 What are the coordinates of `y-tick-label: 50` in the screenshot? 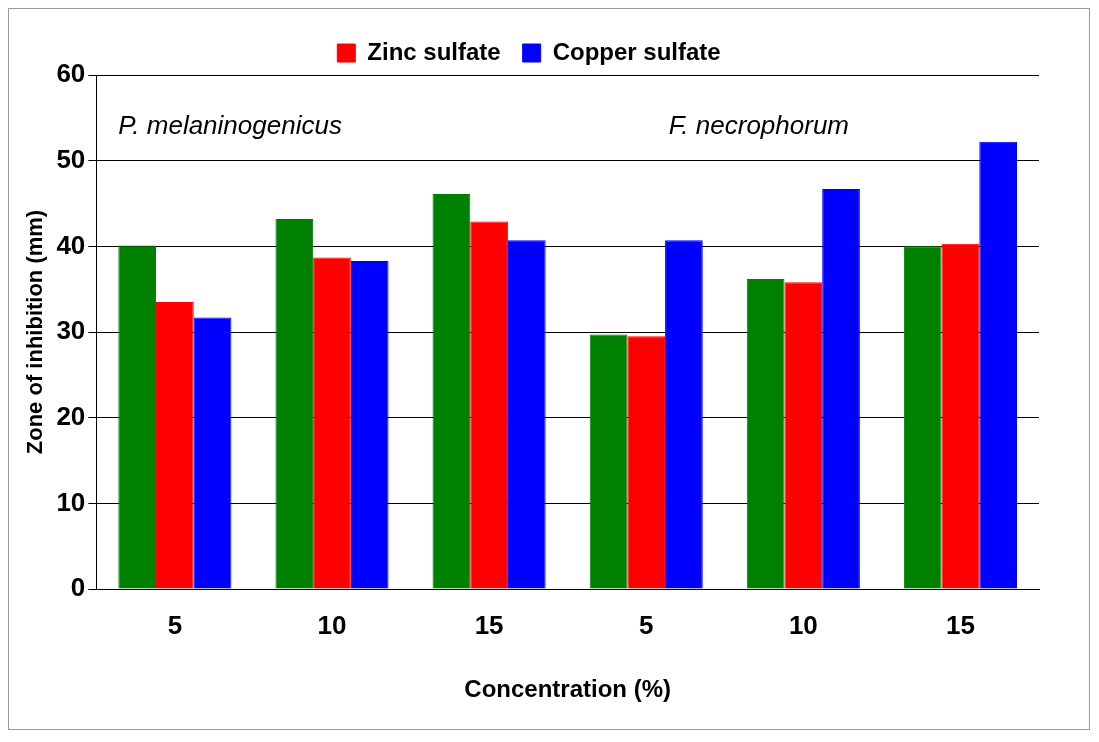 It's located at (71, 158).